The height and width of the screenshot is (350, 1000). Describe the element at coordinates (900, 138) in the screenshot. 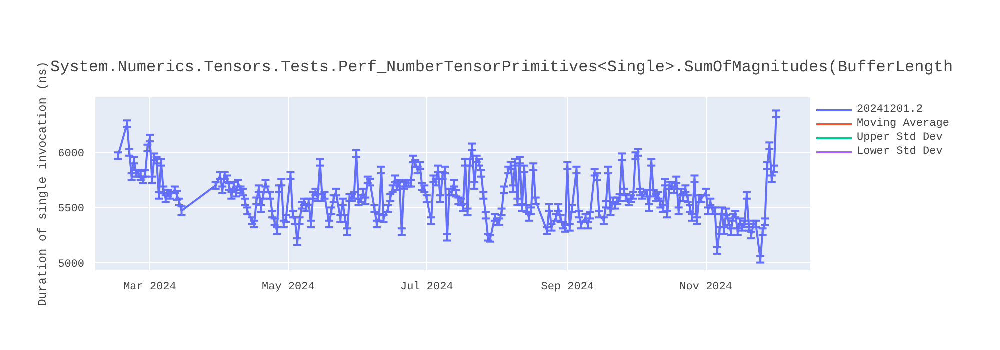

I see `legend-label: Upper Std Dev` at that location.